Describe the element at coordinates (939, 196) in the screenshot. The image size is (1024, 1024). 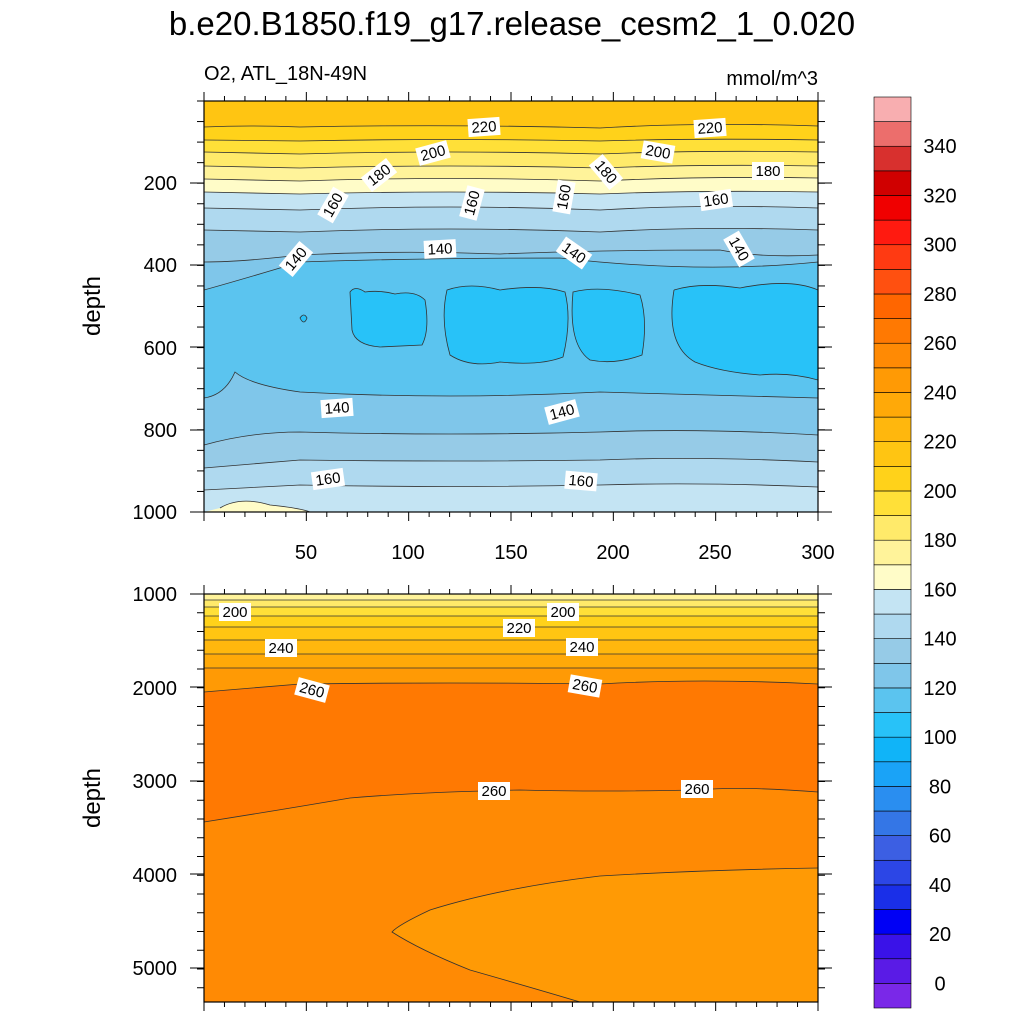
I see `colorbar-tick-label: 320` at that location.